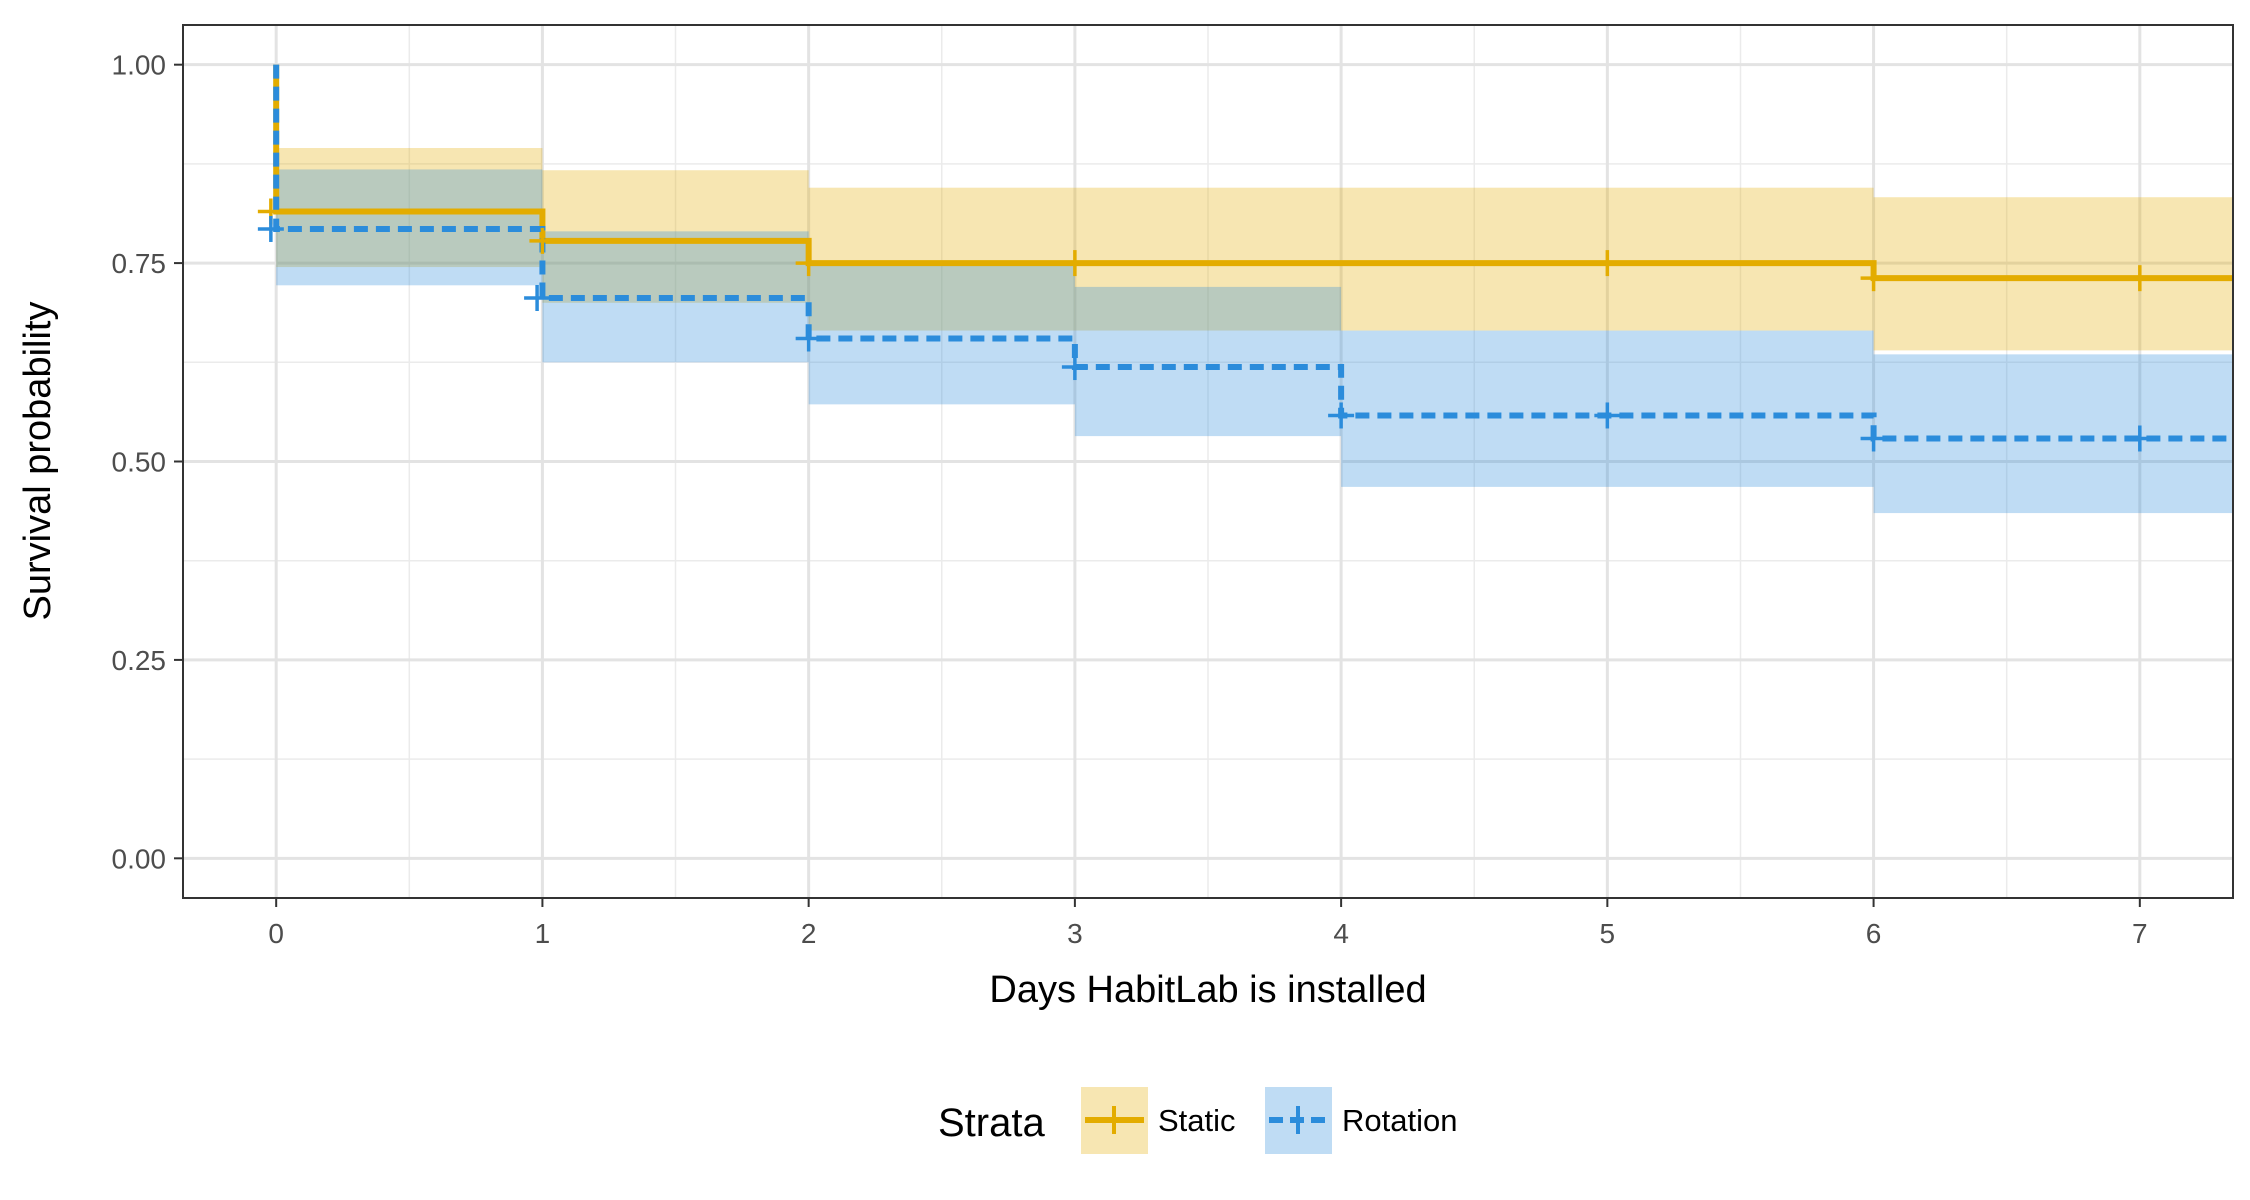 Image resolution: width=2250 pixels, height=1200 pixels. I want to click on y-tick-label: 0.25, so click(139, 660).